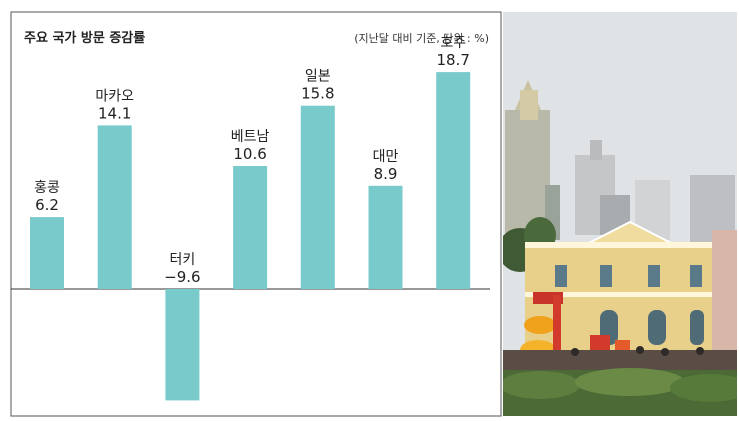  I want to click on category-label: 터키, so click(183, 260).